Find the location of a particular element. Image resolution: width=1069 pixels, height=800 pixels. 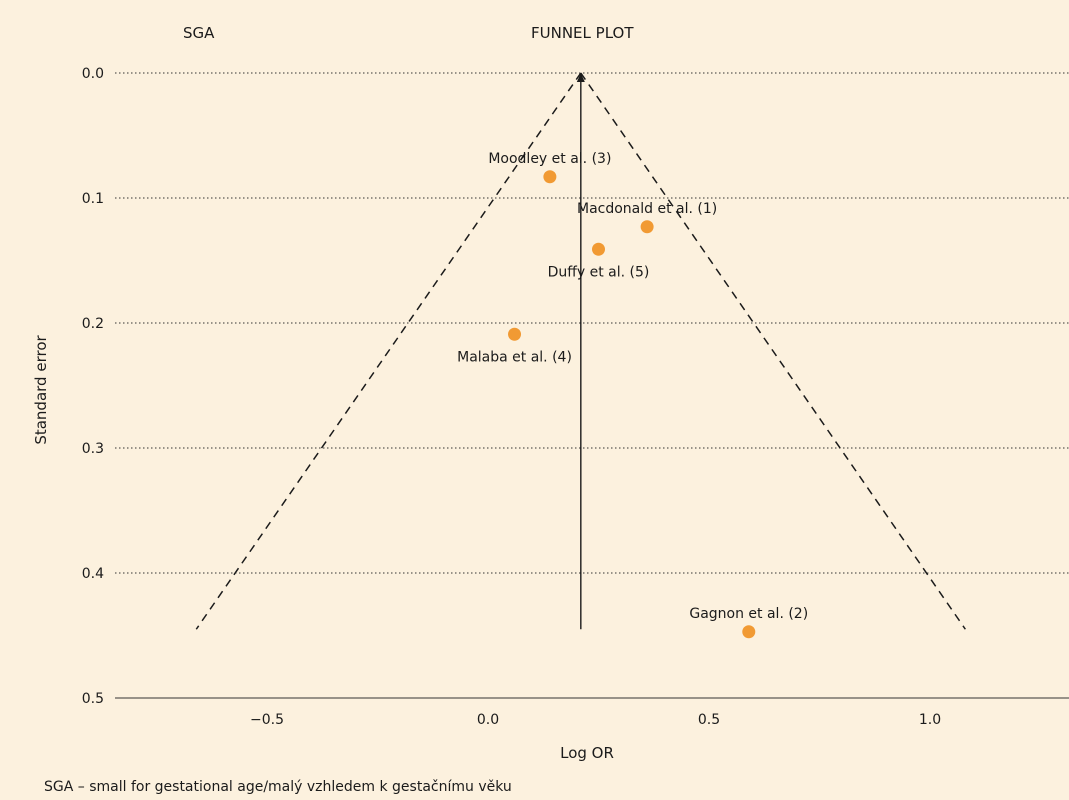

data-point-label: Moodley et al. (3) is located at coordinates (549, 159).